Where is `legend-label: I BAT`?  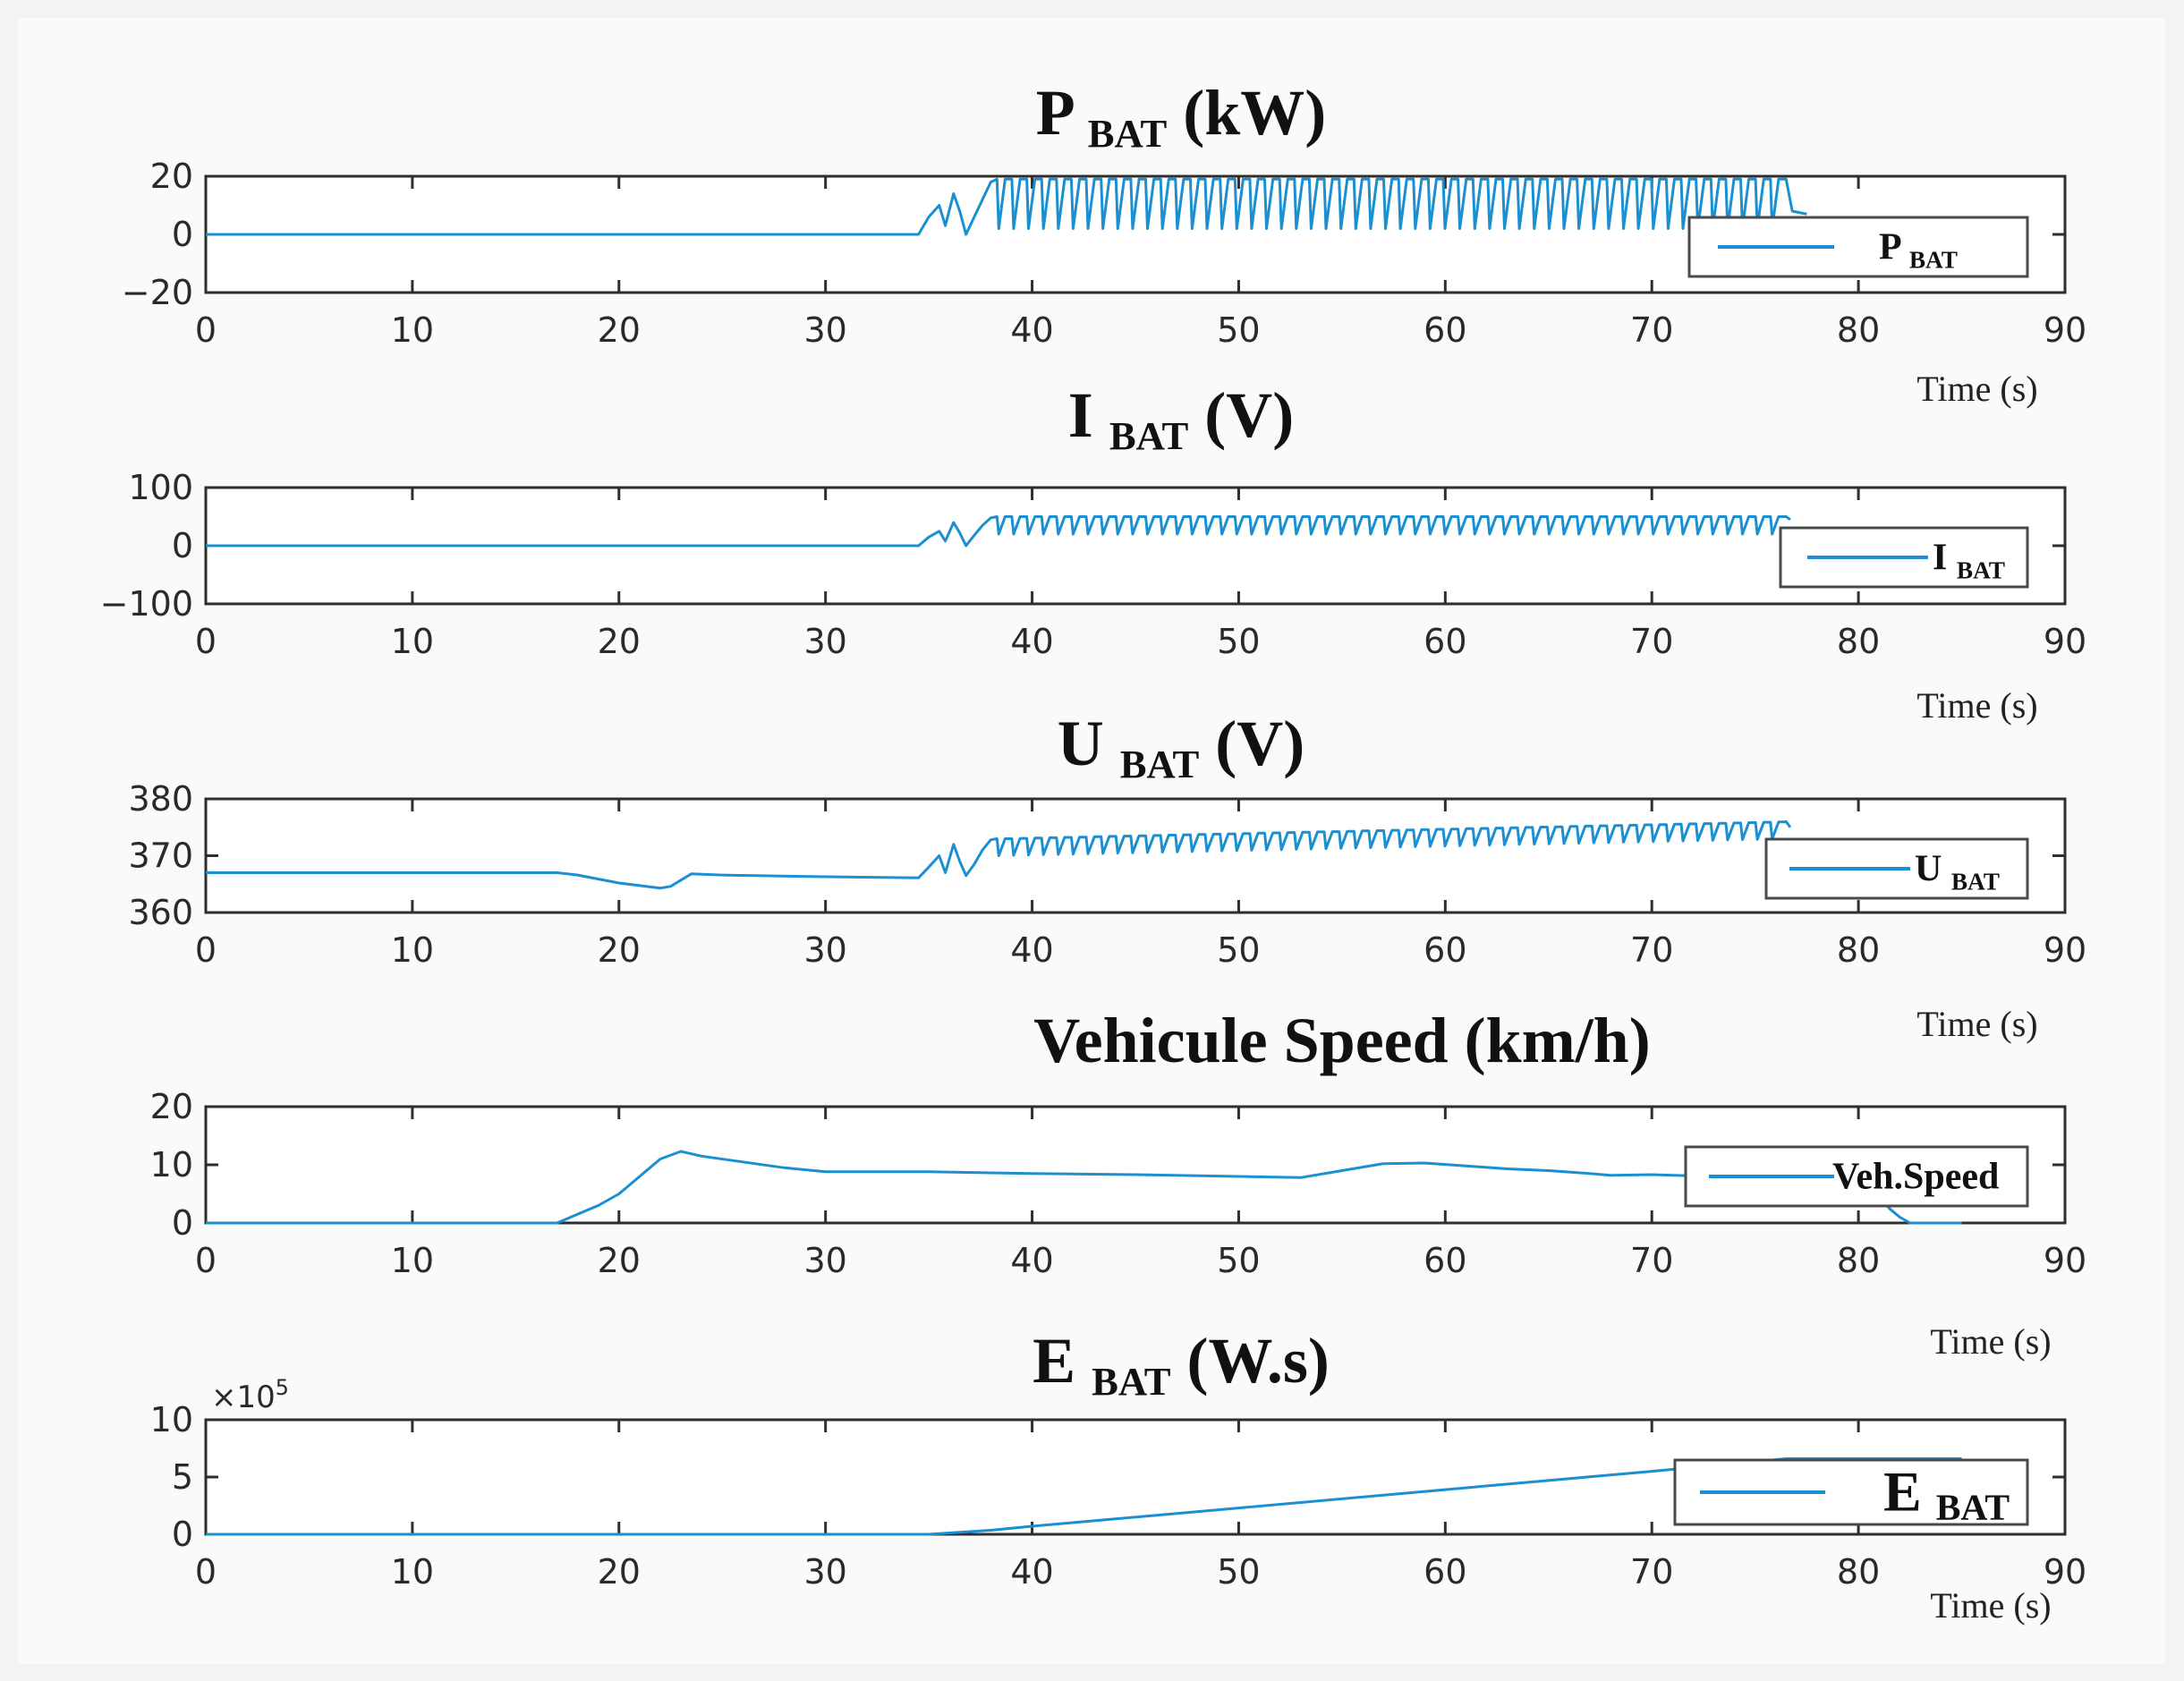 legend-label: I BAT is located at coordinates (1969, 560).